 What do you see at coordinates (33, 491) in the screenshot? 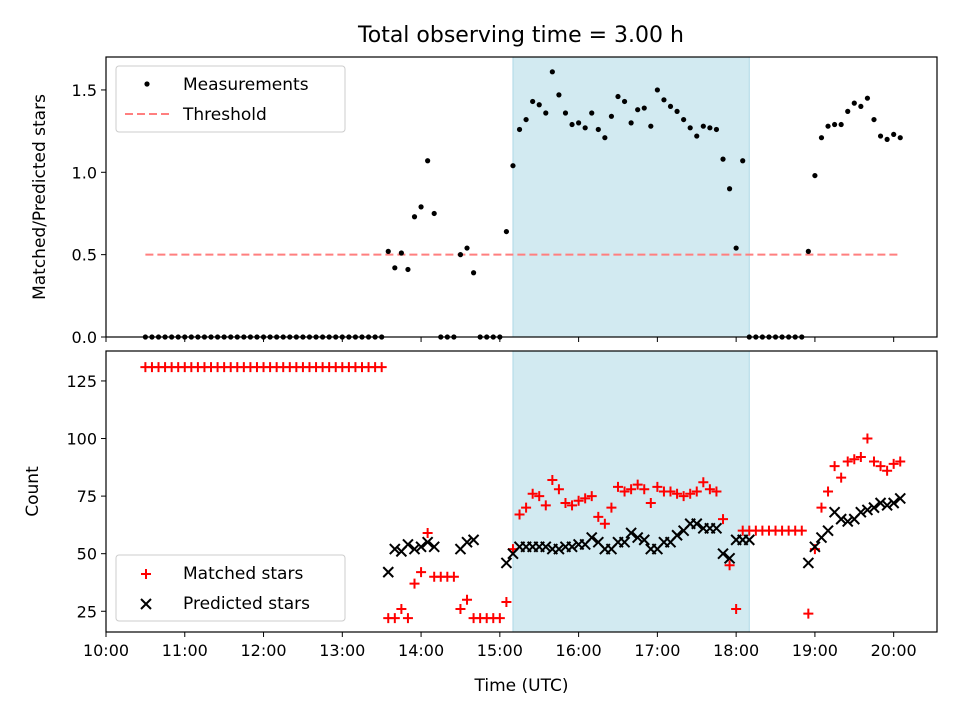
I see `y-axis-label: Count` at bounding box center [33, 491].